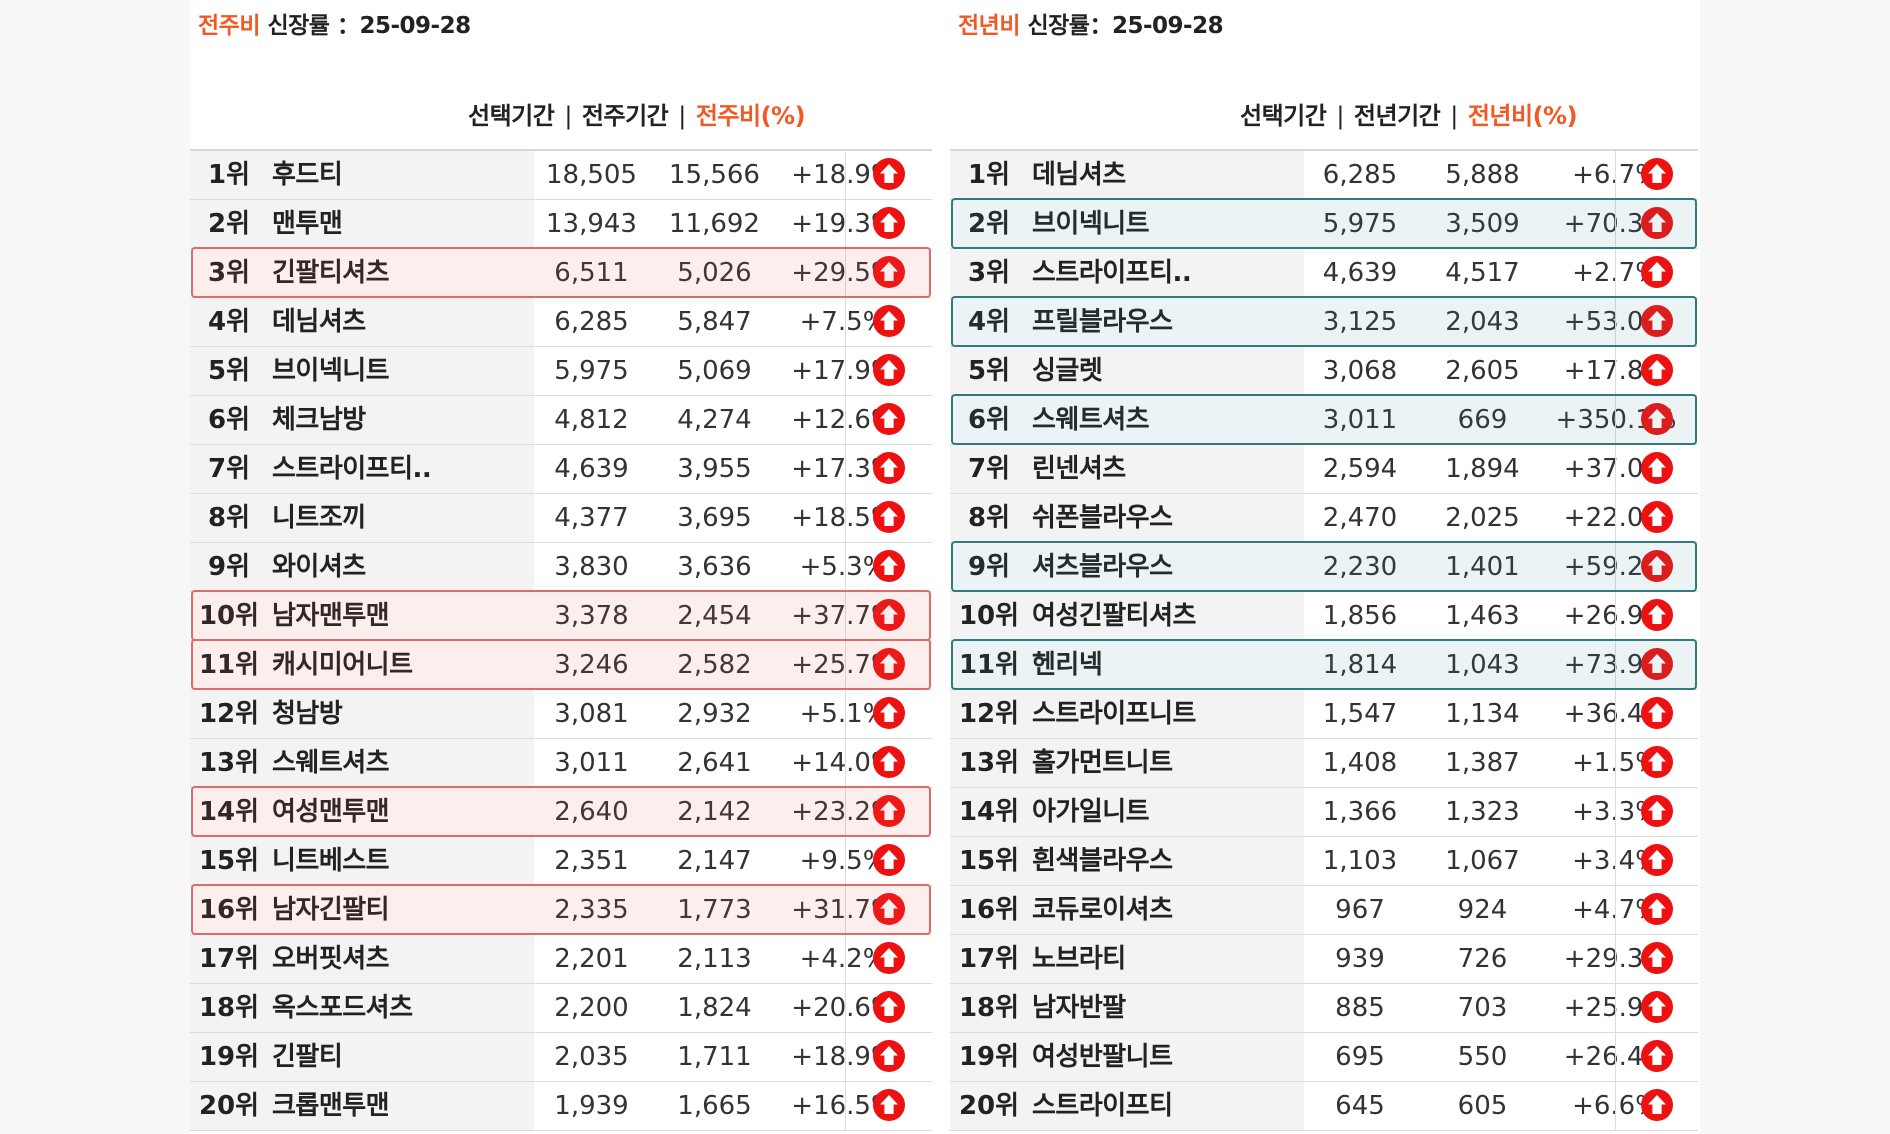 Image resolution: width=1890 pixels, height=1134 pixels. I want to click on keyword-cell: 남자긴팔티, so click(331, 910).